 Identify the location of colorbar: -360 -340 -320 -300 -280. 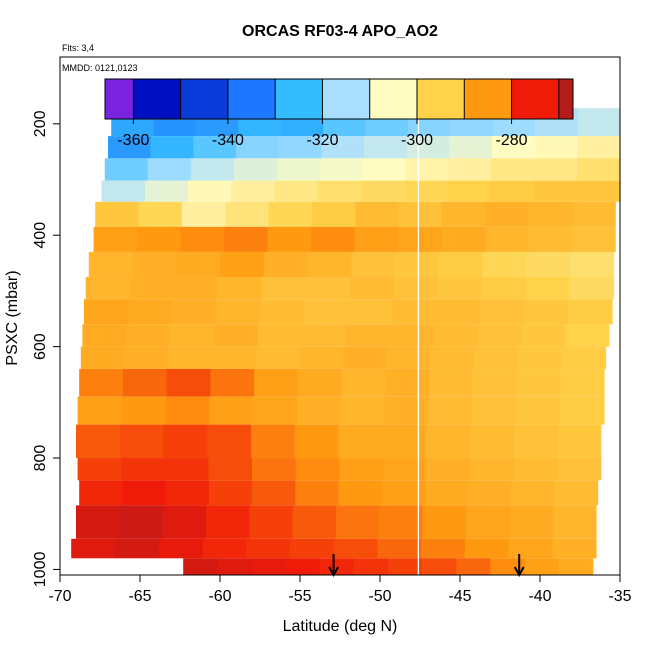
(339, 113).